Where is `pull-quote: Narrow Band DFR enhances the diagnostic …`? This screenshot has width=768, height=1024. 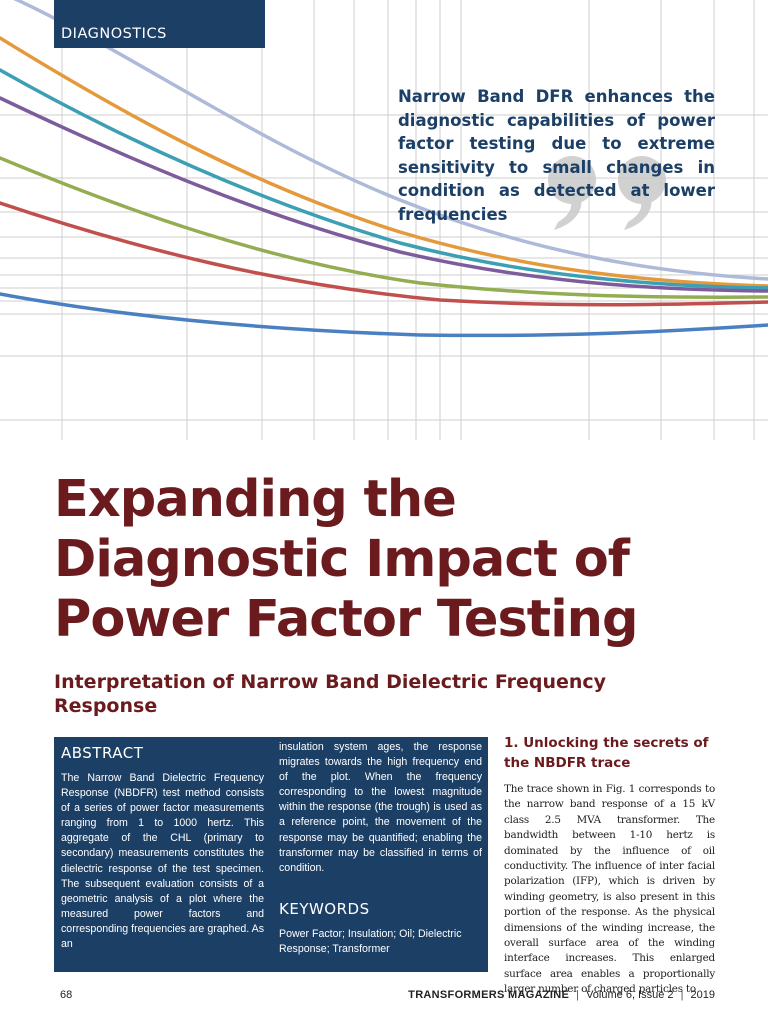 pull-quote: Narrow Band DFR enhances the diagnostic … is located at coordinates (556, 155).